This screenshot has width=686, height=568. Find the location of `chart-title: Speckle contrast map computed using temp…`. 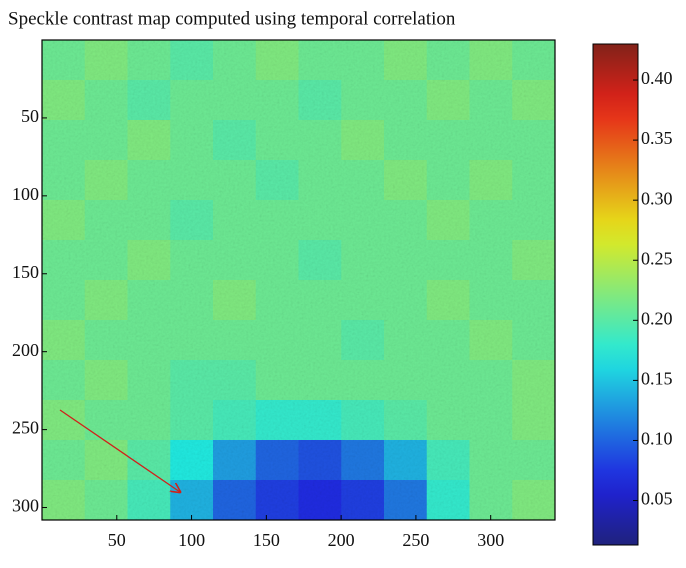

chart-title: Speckle contrast map computed using temp… is located at coordinates (232, 18).